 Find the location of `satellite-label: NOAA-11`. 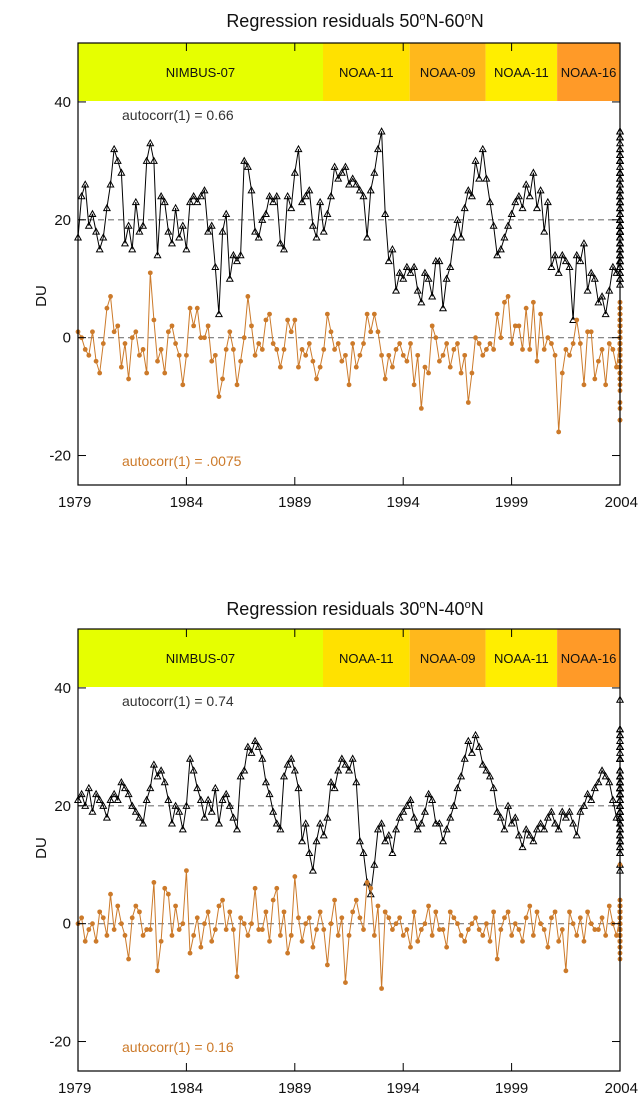

satellite-label: NOAA-11 is located at coordinates (521, 72).